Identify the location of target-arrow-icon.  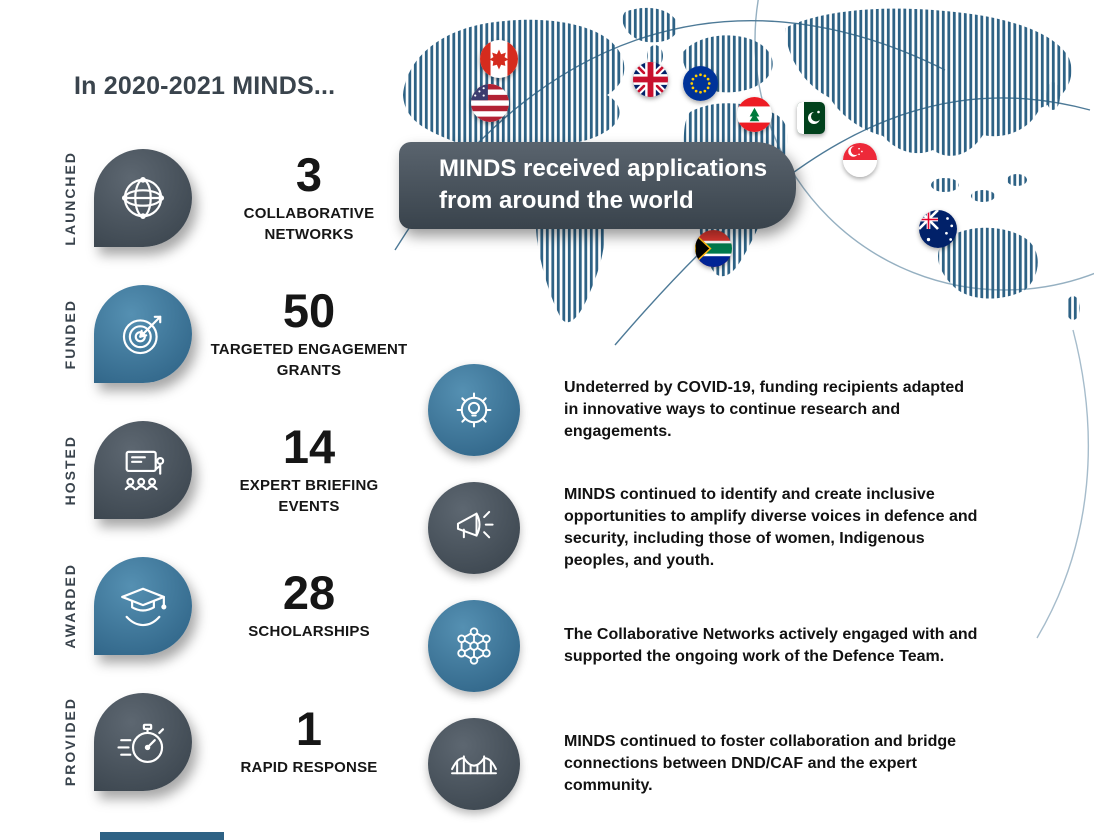
(142, 335).